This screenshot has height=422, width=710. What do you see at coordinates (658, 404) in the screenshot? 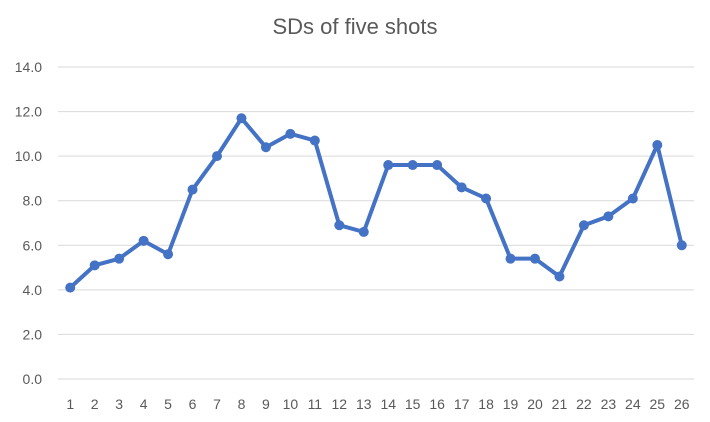
I see `x-tick-label: 25` at bounding box center [658, 404].